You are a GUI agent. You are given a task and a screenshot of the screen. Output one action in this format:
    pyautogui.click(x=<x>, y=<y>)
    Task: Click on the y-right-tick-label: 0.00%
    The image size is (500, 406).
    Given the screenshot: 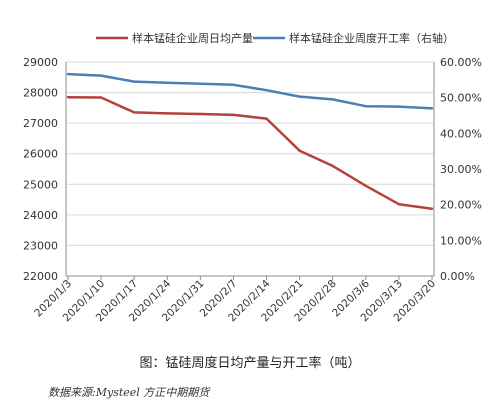 What is the action you would take?
    pyautogui.click(x=457, y=276)
    